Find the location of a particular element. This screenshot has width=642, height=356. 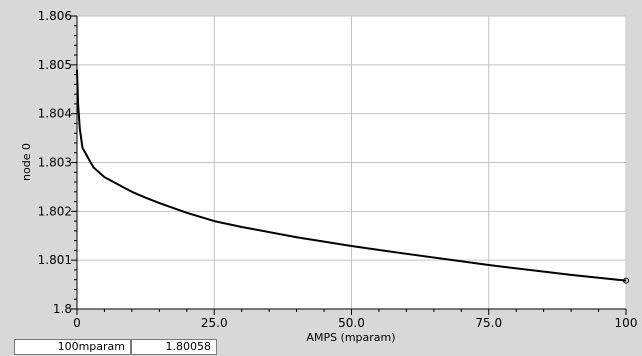

y-tick-label: 1.806 is located at coordinates (55, 16).